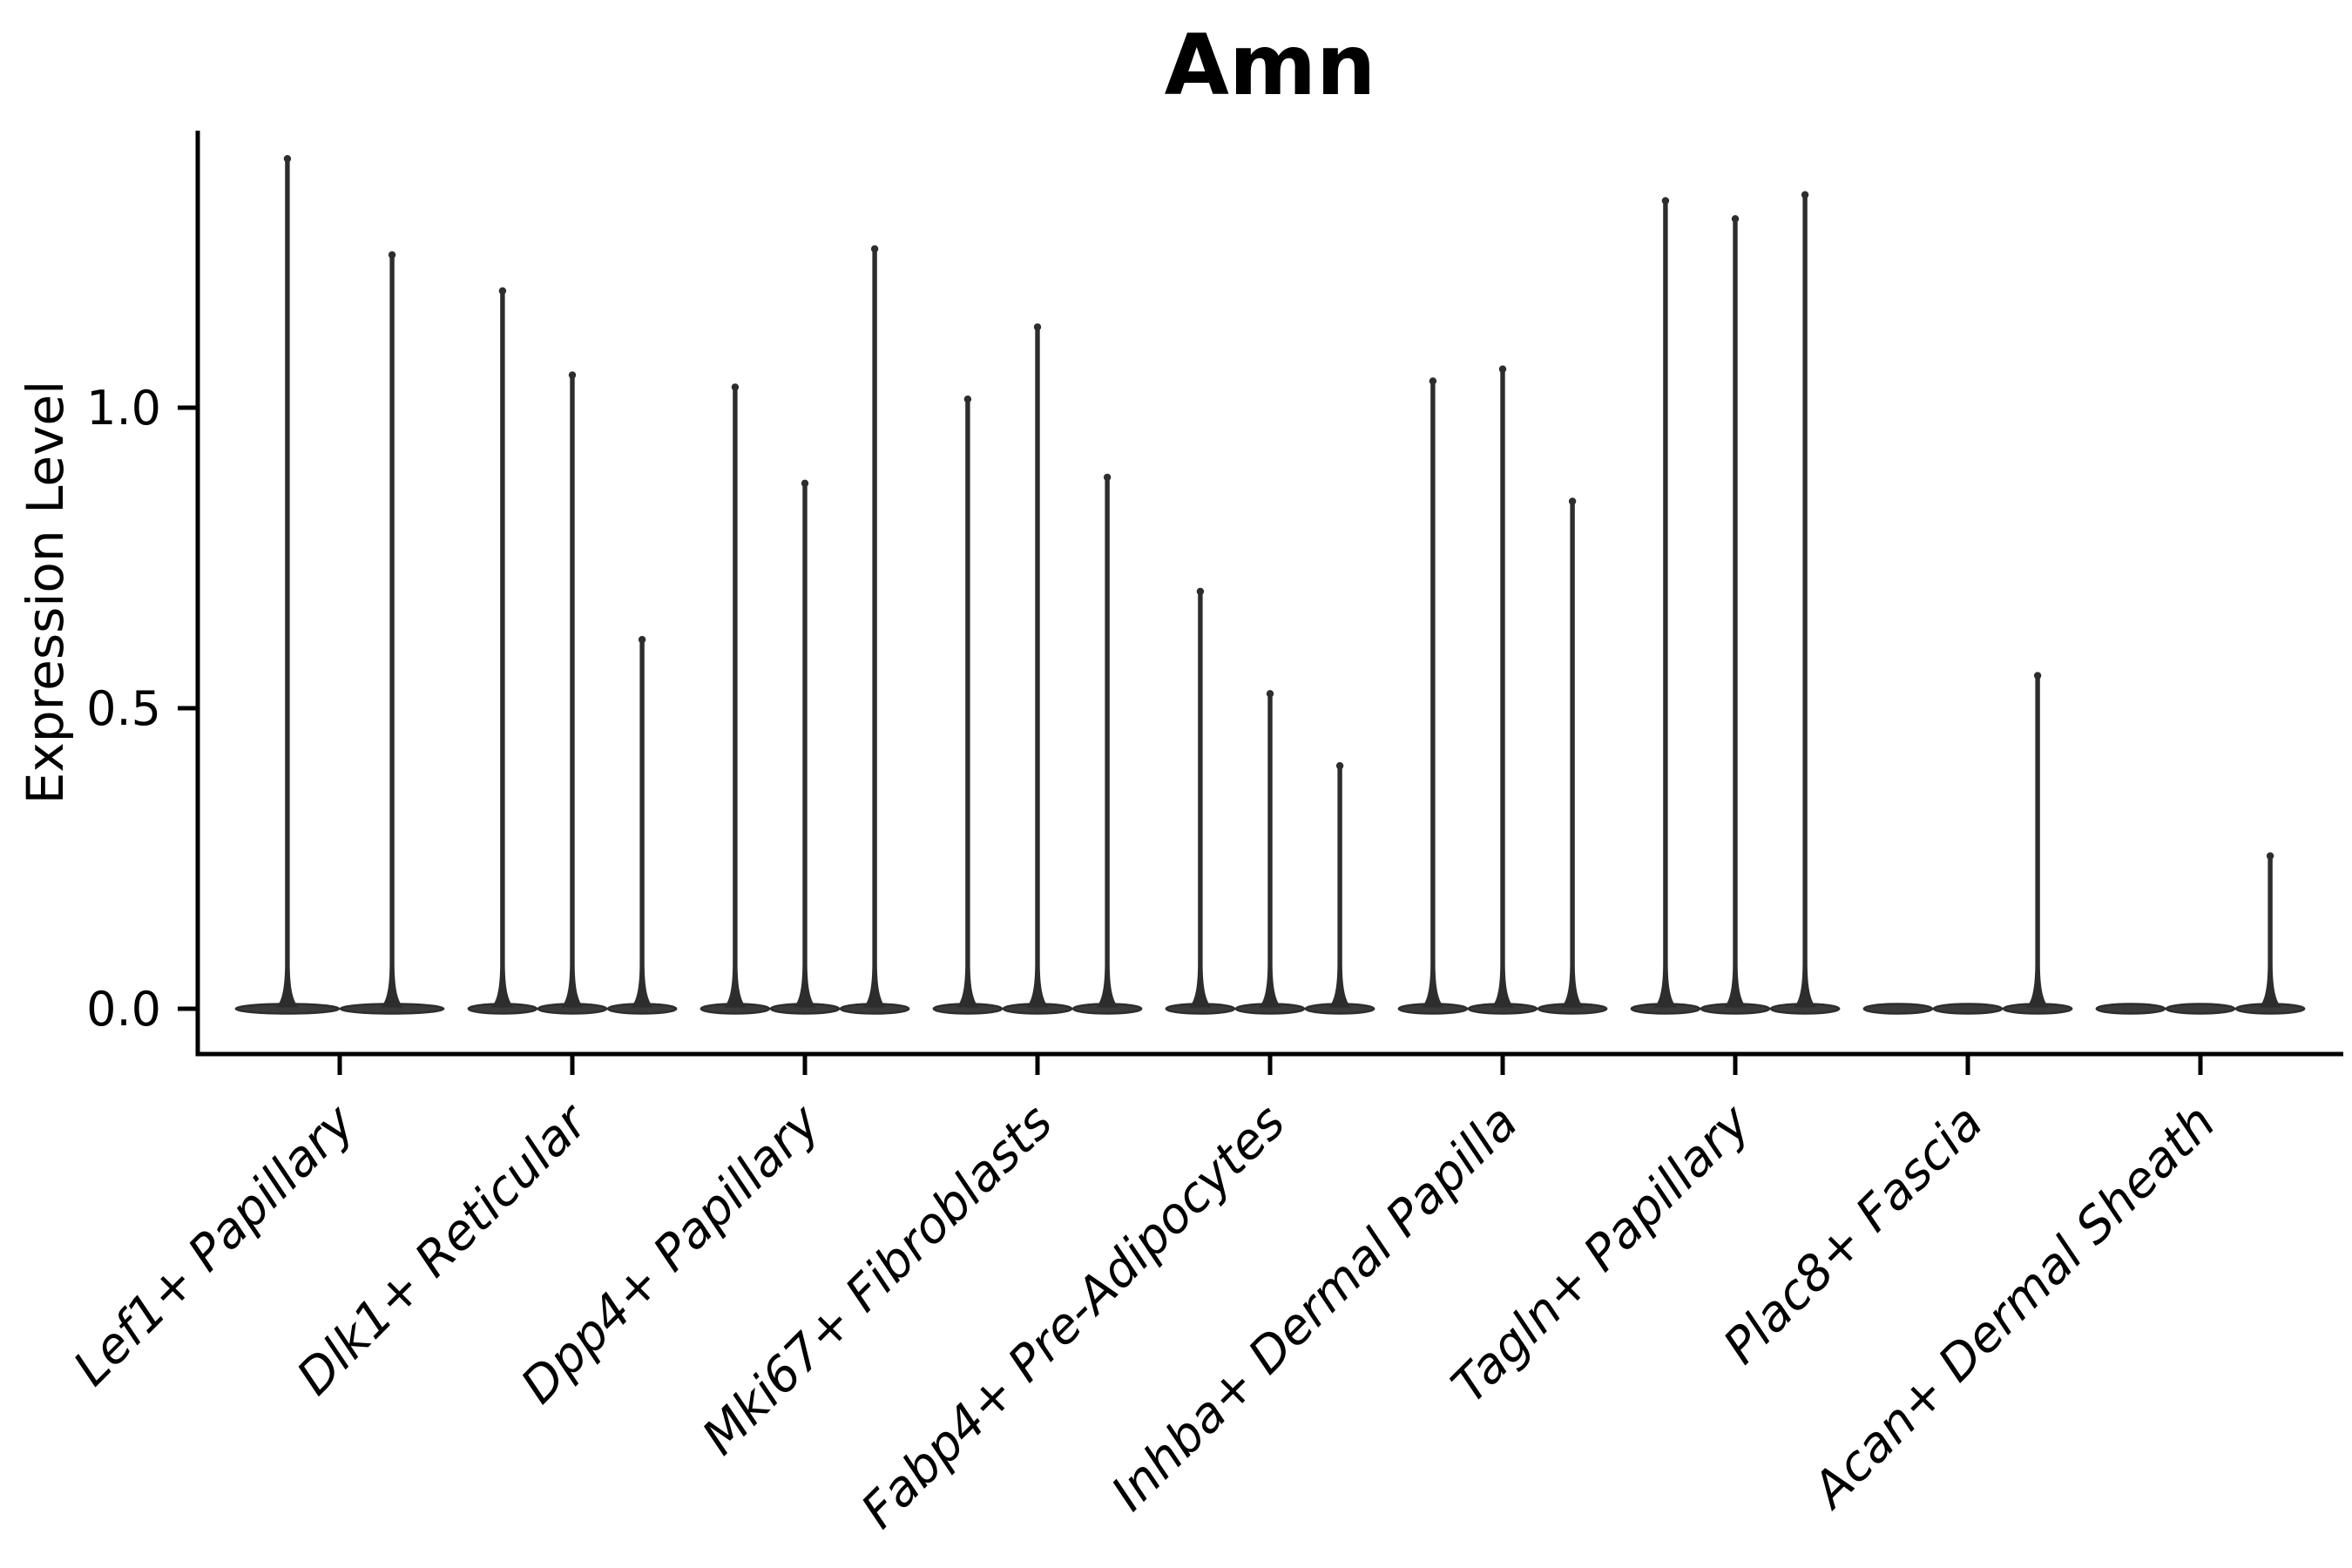  I want to click on y-axis-label: Expression Level, so click(45, 592).